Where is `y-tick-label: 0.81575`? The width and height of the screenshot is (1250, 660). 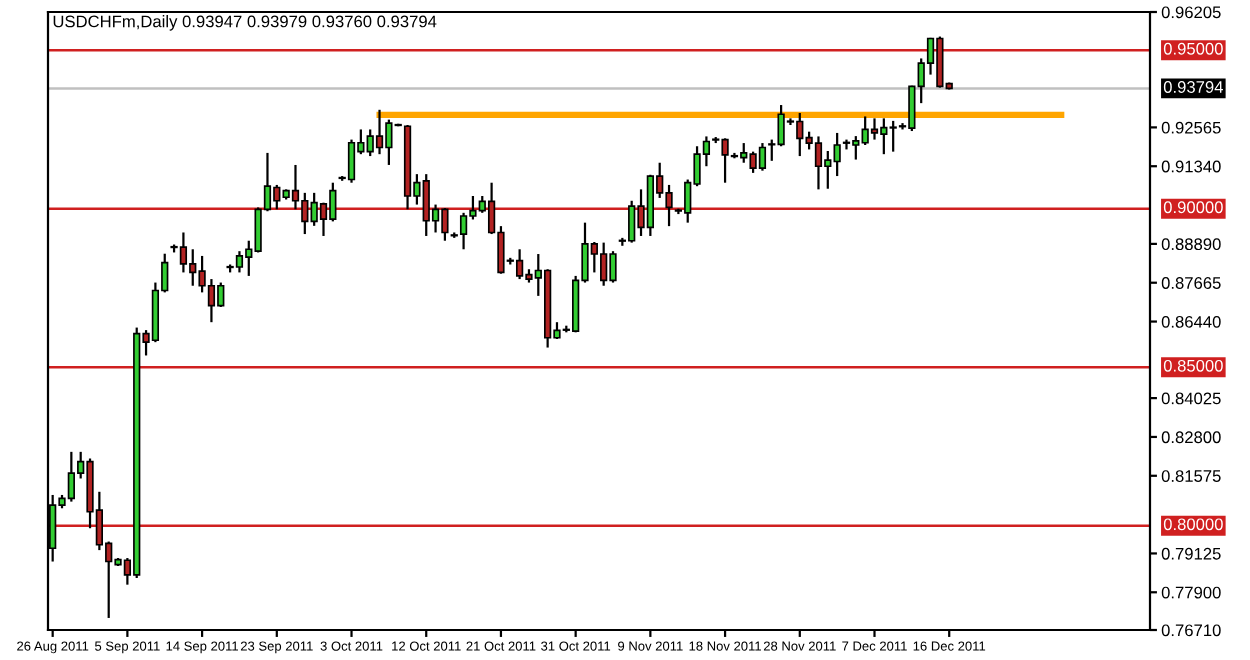 y-tick-label: 0.81575 is located at coordinates (1191, 476).